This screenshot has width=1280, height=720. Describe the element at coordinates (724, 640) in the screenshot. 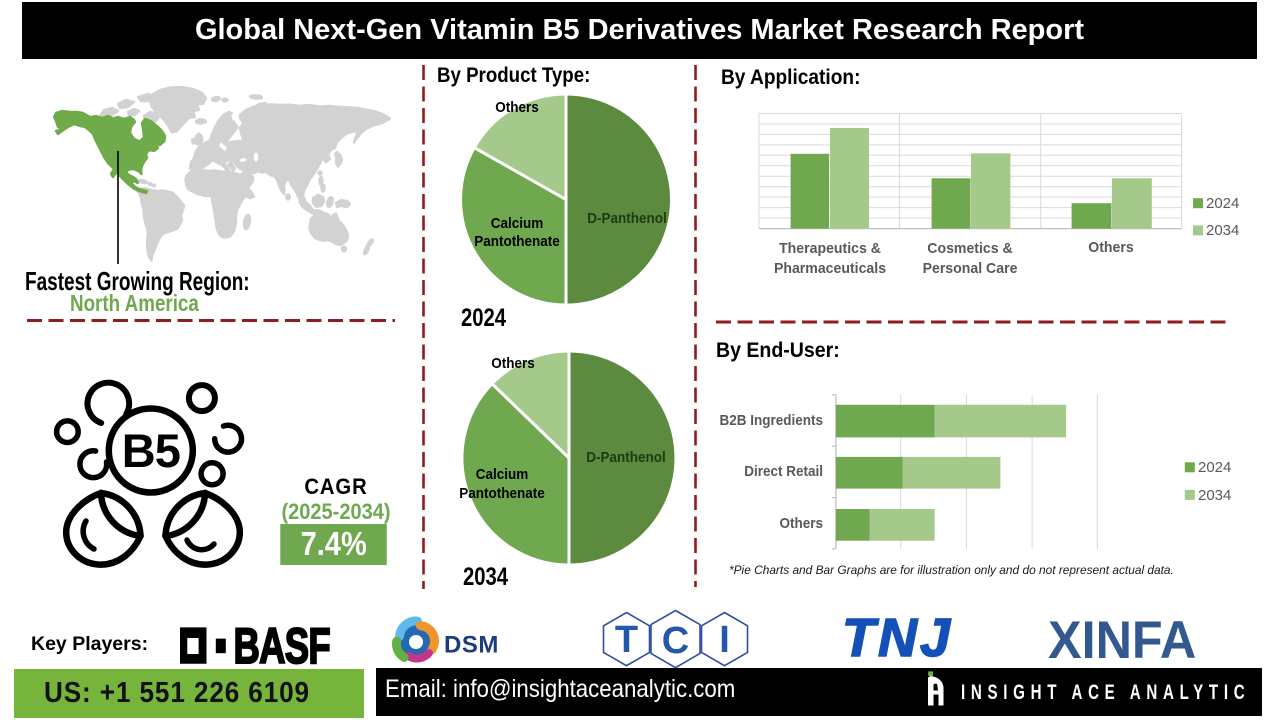

I see `svg-text: I` at that location.